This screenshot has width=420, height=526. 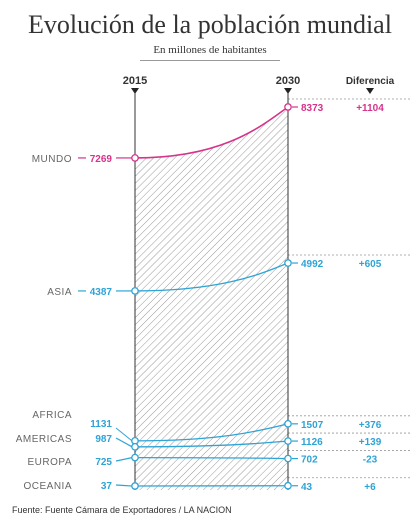 What do you see at coordinates (288, 423) in the screenshot?
I see `point-2030-africa` at bounding box center [288, 423].